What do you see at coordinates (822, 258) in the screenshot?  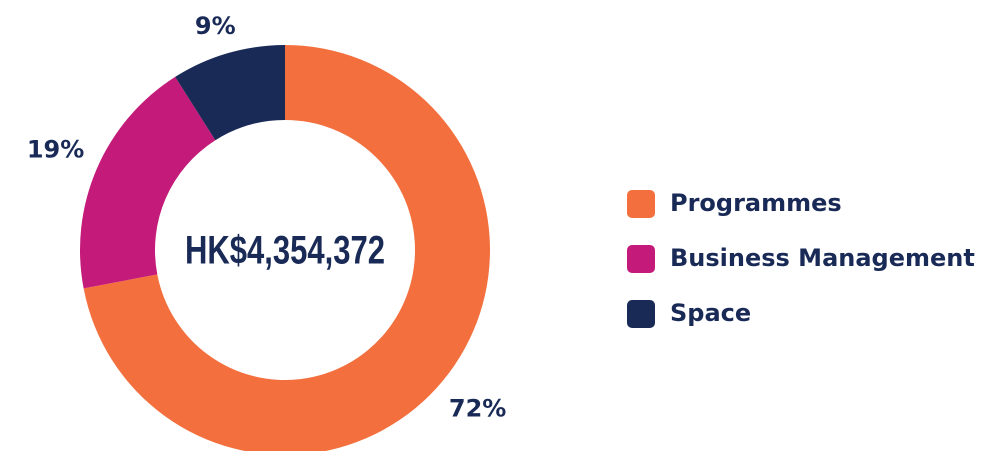 I see `legend-label: Business Management` at bounding box center [822, 258].